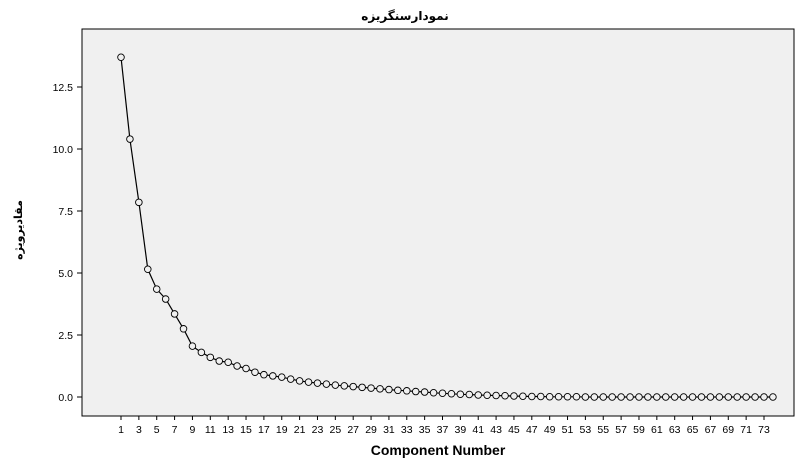 Image resolution: width=810 pixels, height=459 pixels. Describe the element at coordinates (18, 230) in the screenshot. I see `y-axis-label: مقادیرویژه` at that location.